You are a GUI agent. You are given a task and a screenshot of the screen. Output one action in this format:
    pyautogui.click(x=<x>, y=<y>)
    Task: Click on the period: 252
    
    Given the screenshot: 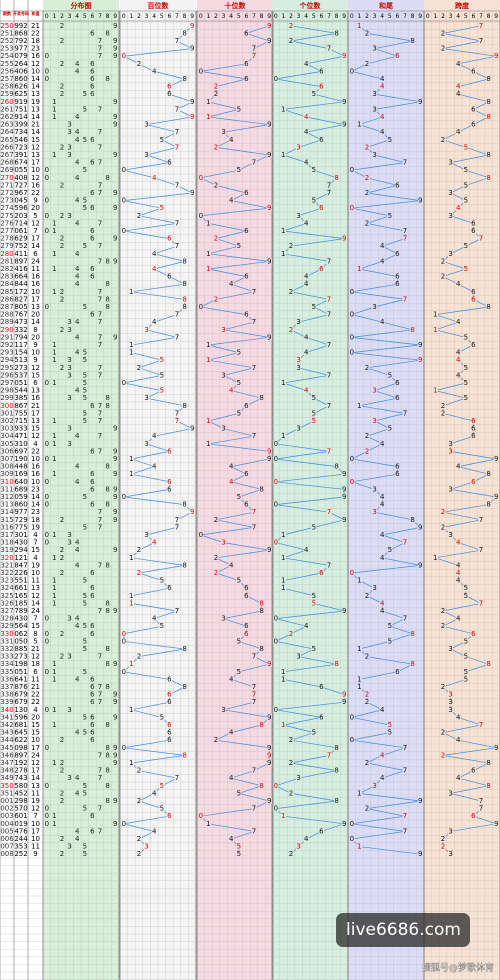 What is the action you would take?
    pyautogui.click(x=6, y=41)
    